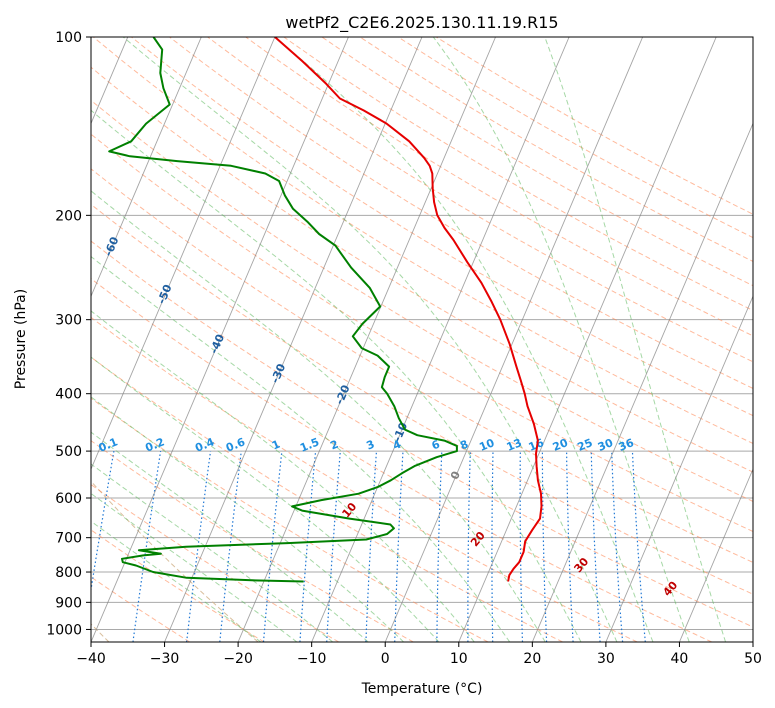  What do you see at coordinates (68, 539) in the screenshot?
I see `y-tick-label: 700` at bounding box center [68, 539].